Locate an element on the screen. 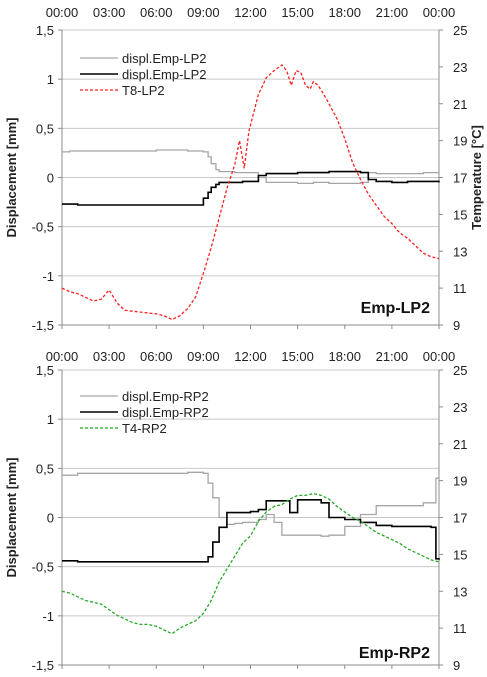 This screenshot has height=677, width=487. legend-label: T4-RP2 is located at coordinates (144, 428).